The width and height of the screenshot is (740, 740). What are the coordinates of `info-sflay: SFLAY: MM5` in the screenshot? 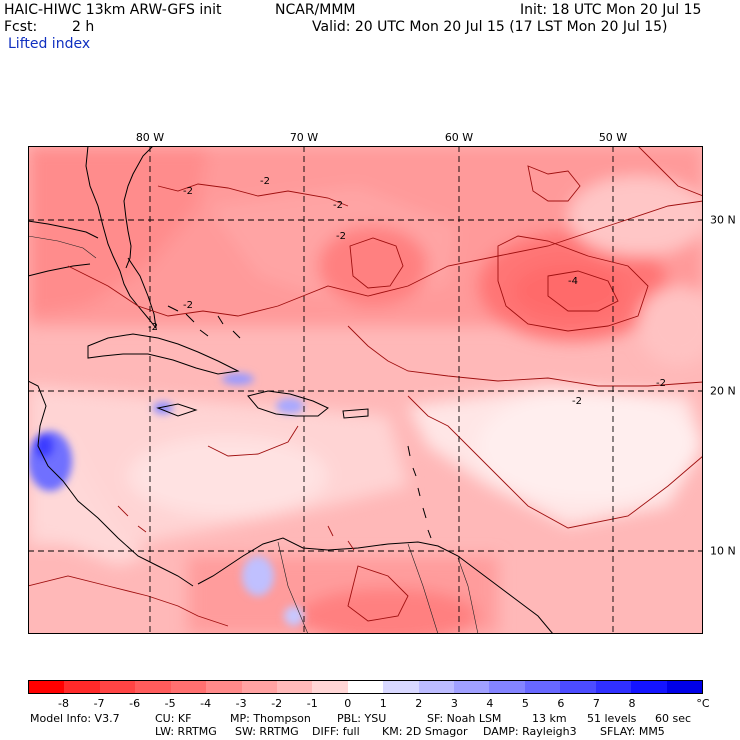 It's located at (632, 731).